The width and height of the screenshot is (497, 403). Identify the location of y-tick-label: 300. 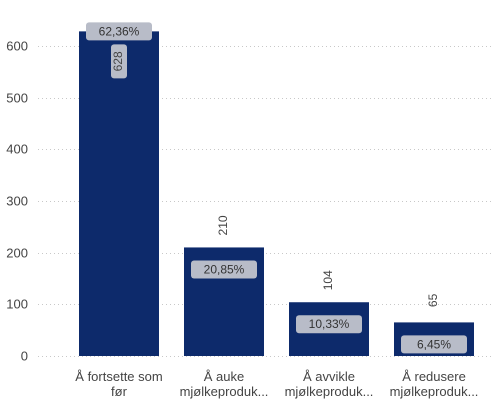
(17, 201).